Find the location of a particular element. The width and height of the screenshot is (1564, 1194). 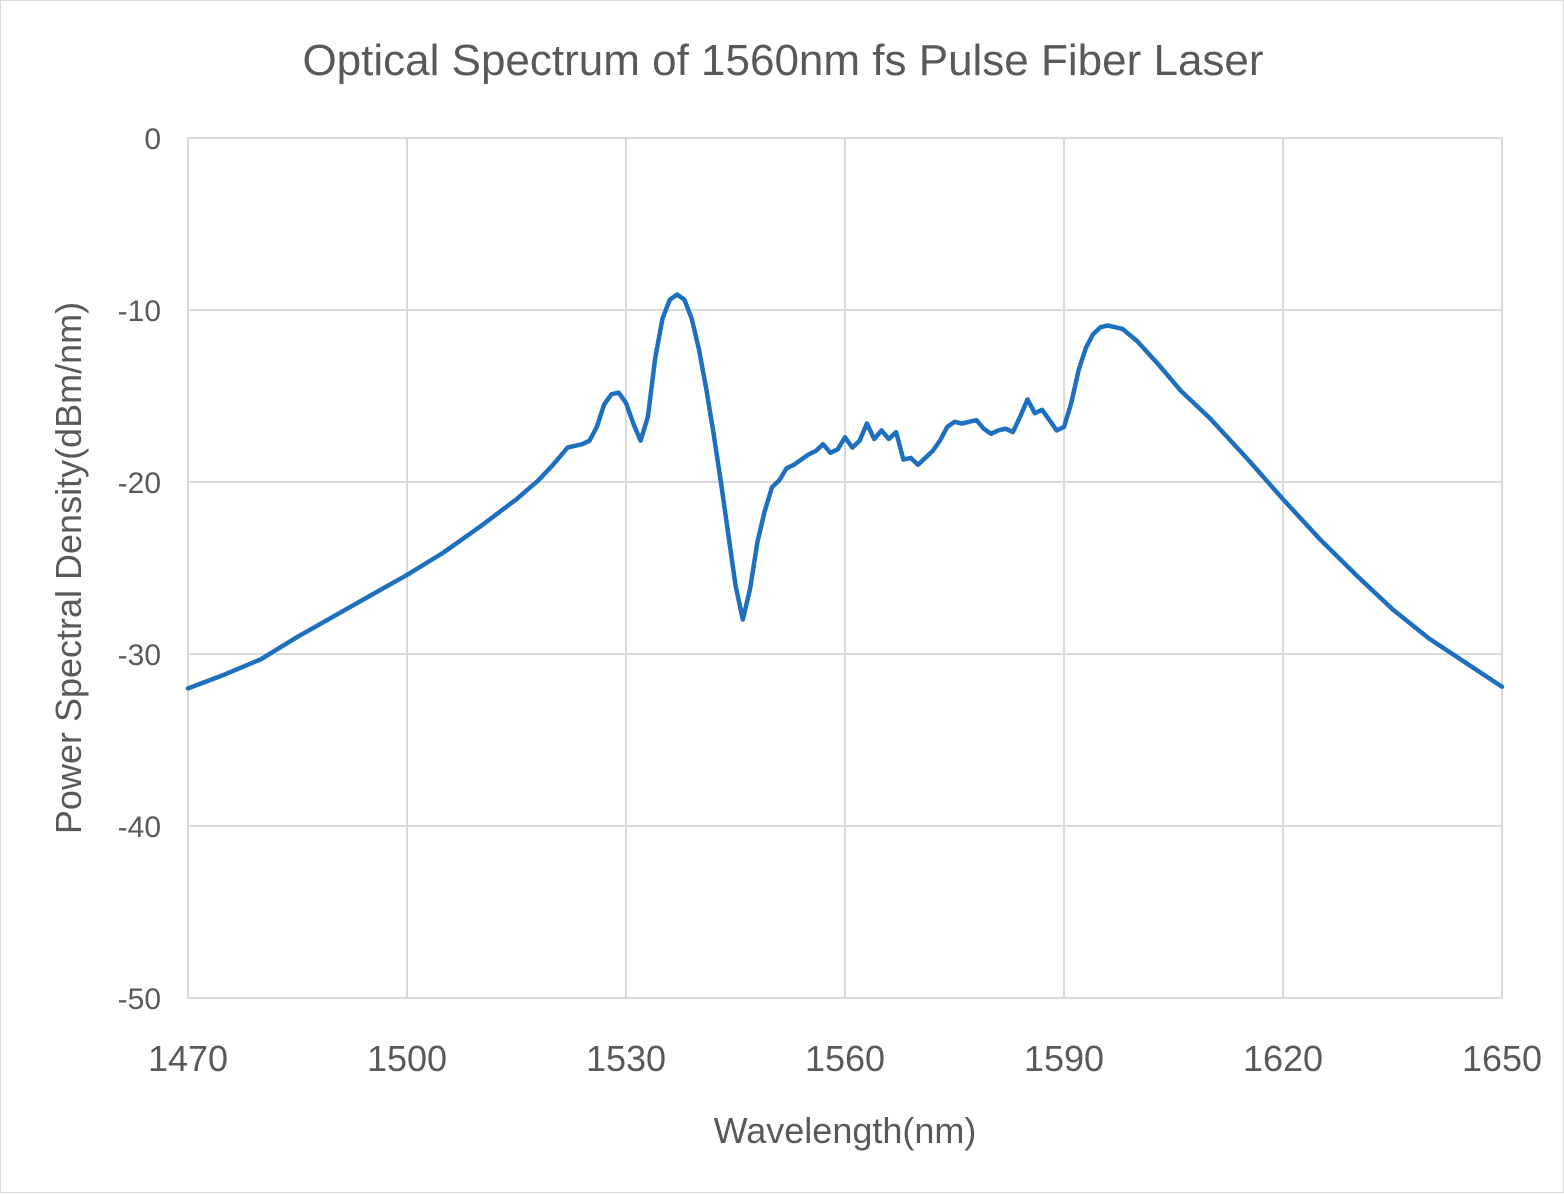

x-tick-label: 1560 is located at coordinates (845, 1058).